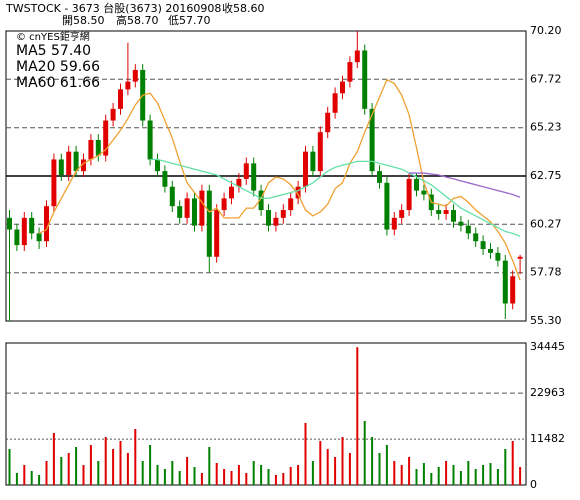 The image size is (580, 500). What do you see at coordinates (547, 346) in the screenshot?
I see `y-tick-label: 34445` at bounding box center [547, 346].